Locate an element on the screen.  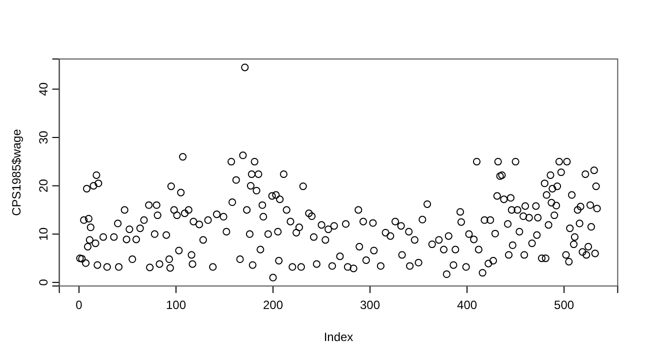
x-tick-label: 100 is located at coordinates (176, 305).